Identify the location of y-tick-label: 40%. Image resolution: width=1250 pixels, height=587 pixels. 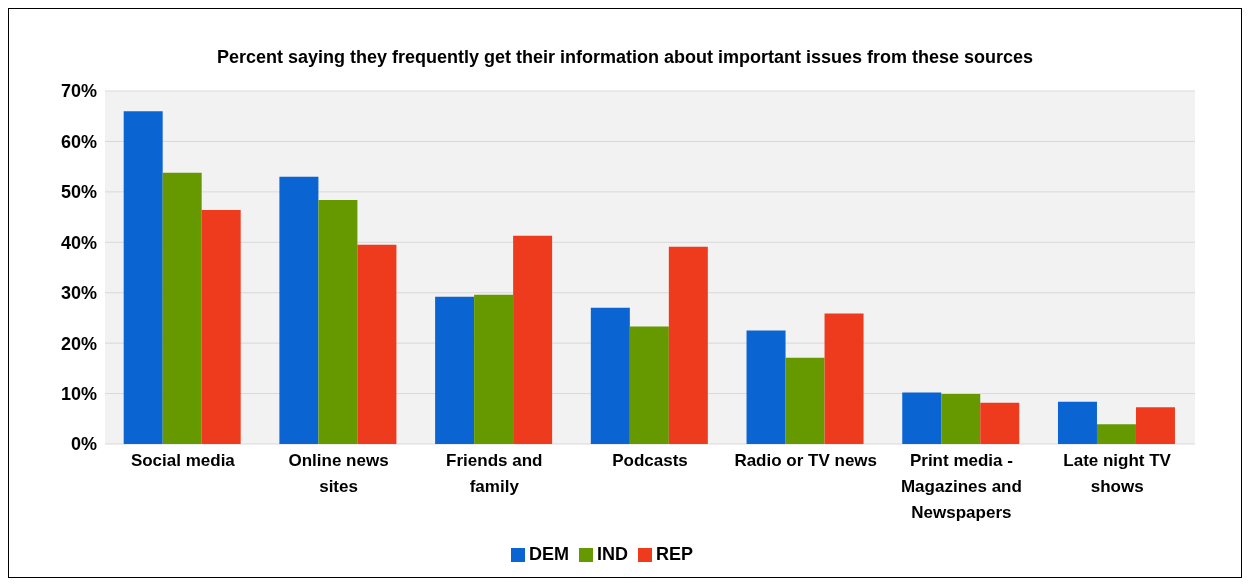
(78, 242).